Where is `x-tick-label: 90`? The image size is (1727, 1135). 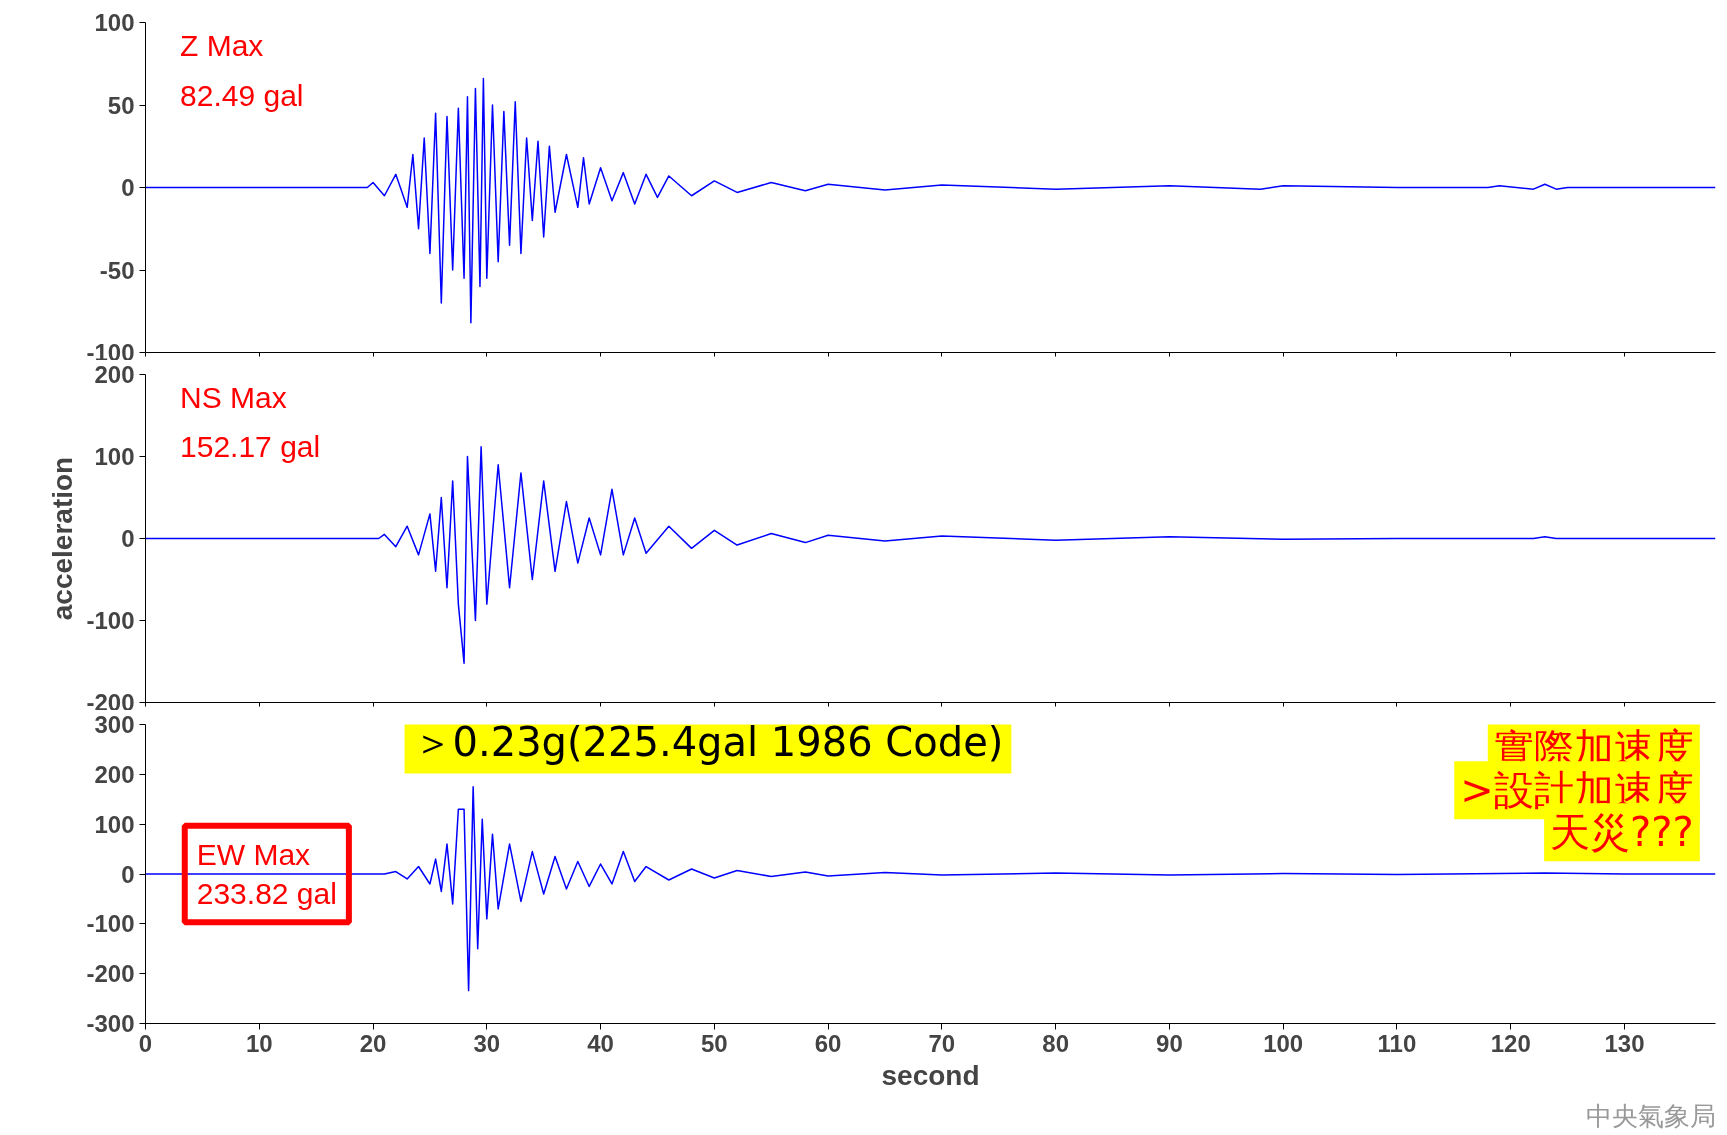
x-tick-label: 90 is located at coordinates (1169, 1043).